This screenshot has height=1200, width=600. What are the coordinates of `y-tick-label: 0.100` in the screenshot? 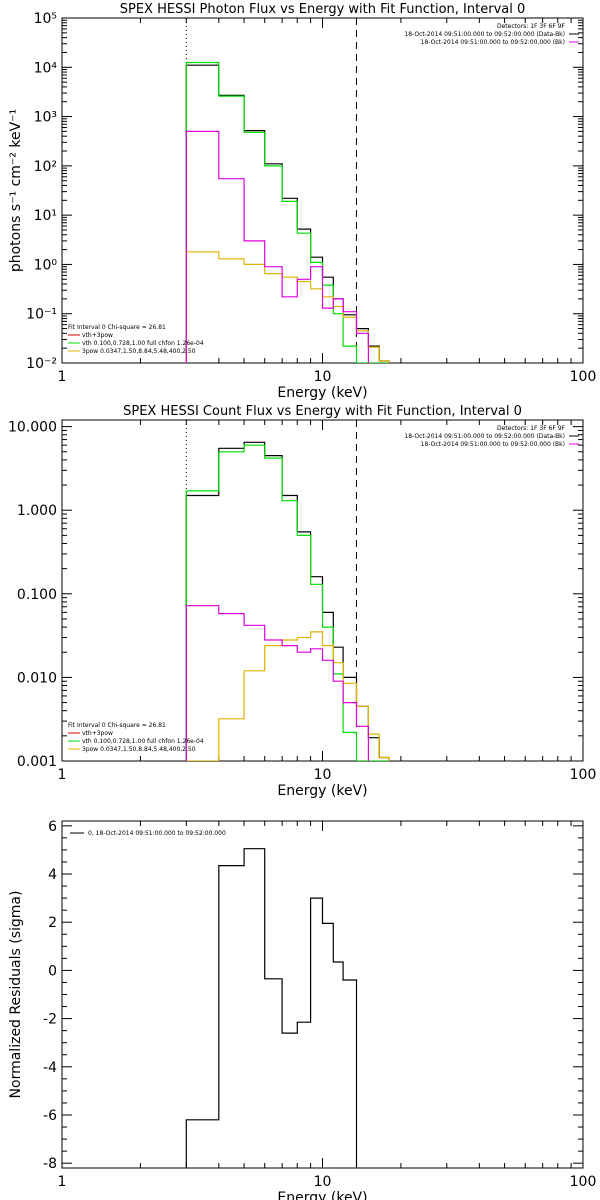 It's located at (37, 595).